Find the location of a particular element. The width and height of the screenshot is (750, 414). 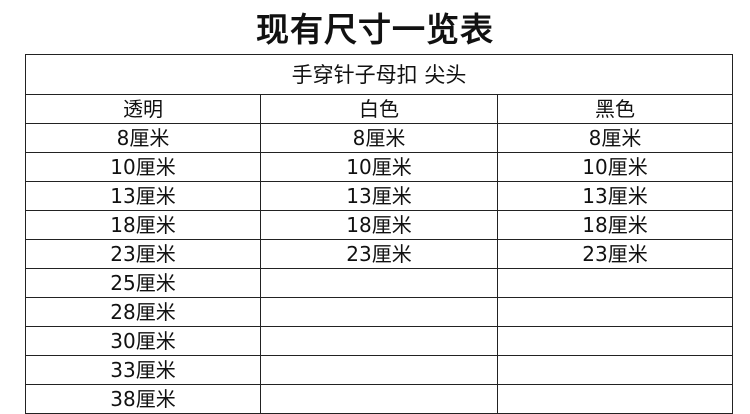

table-row: 25厘米 is located at coordinates (379, 283).